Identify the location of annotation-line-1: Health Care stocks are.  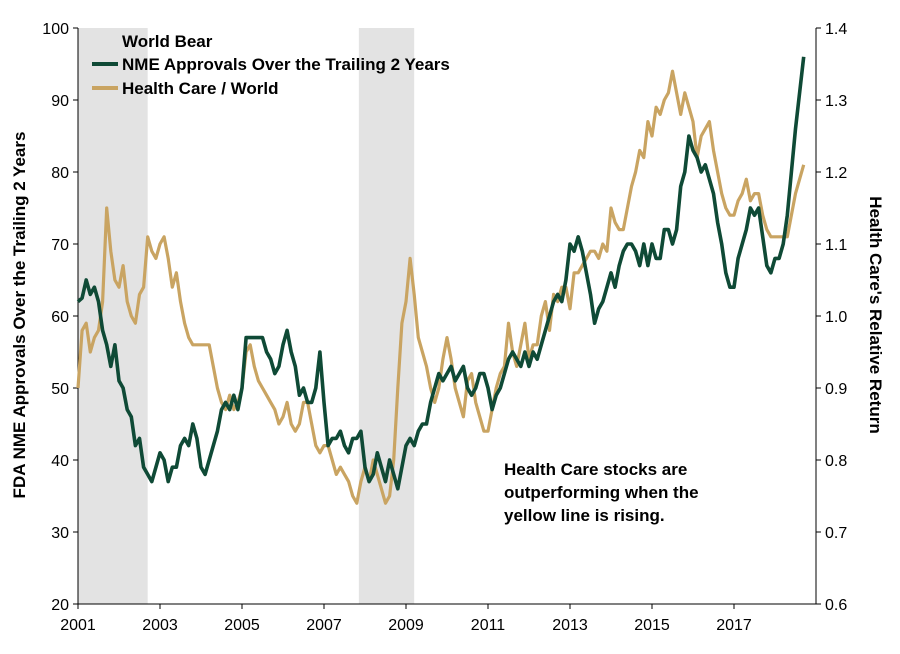
(595, 469).